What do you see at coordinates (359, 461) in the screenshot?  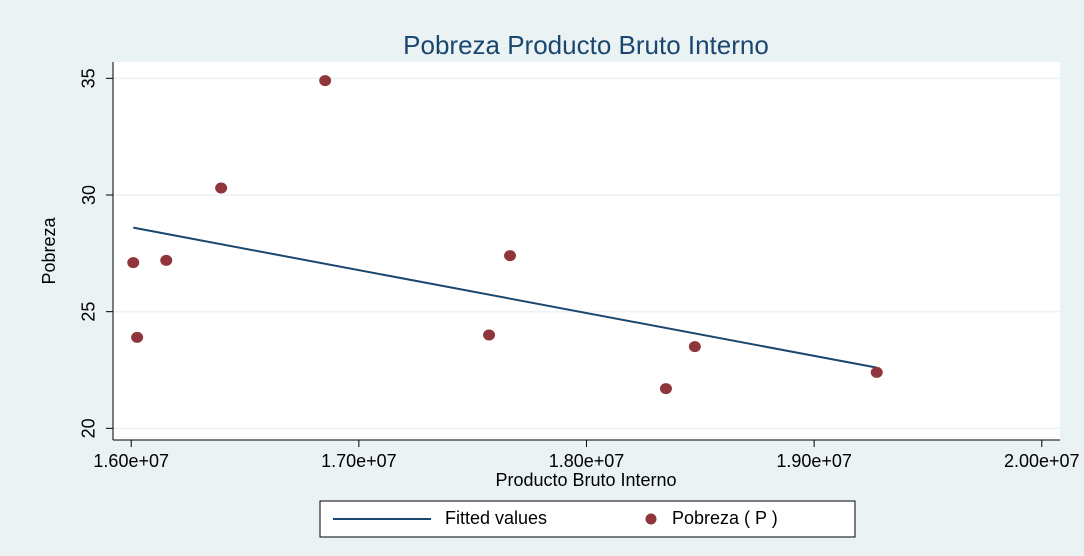 I see `x-tick-label: 1.70e+07` at bounding box center [359, 461].